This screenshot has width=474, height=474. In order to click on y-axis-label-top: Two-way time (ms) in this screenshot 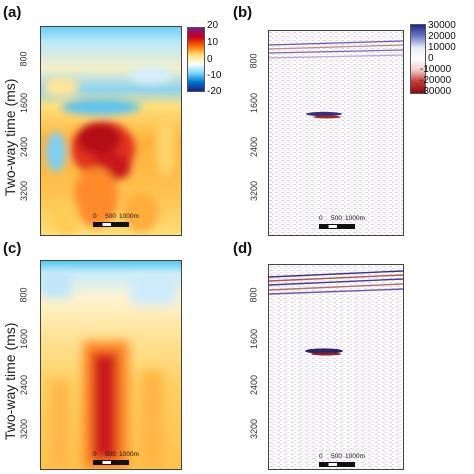, I will do `click(10, 137)`.